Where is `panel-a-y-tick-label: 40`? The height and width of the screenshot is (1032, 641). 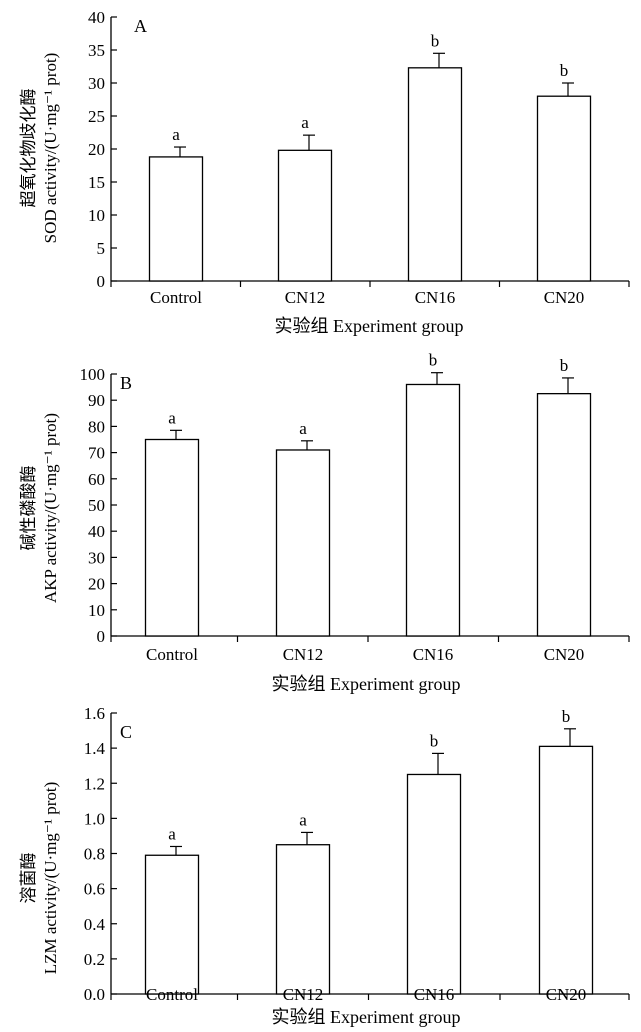
panel-a-y-tick-label: 40 is located at coordinates (96, 17).